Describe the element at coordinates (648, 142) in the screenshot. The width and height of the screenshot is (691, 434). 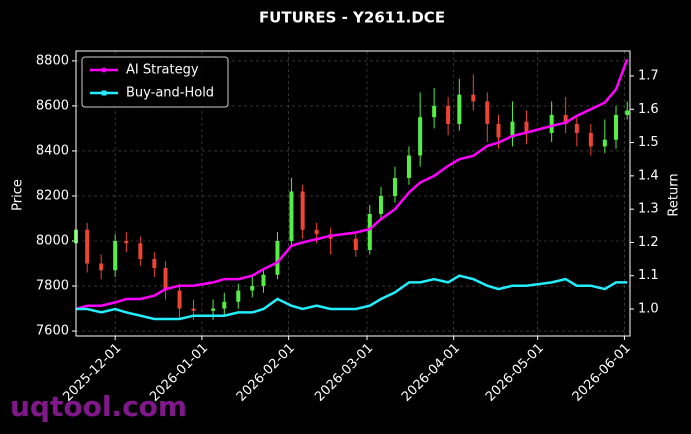
I see `y2-tick-label: 1.5` at that location.